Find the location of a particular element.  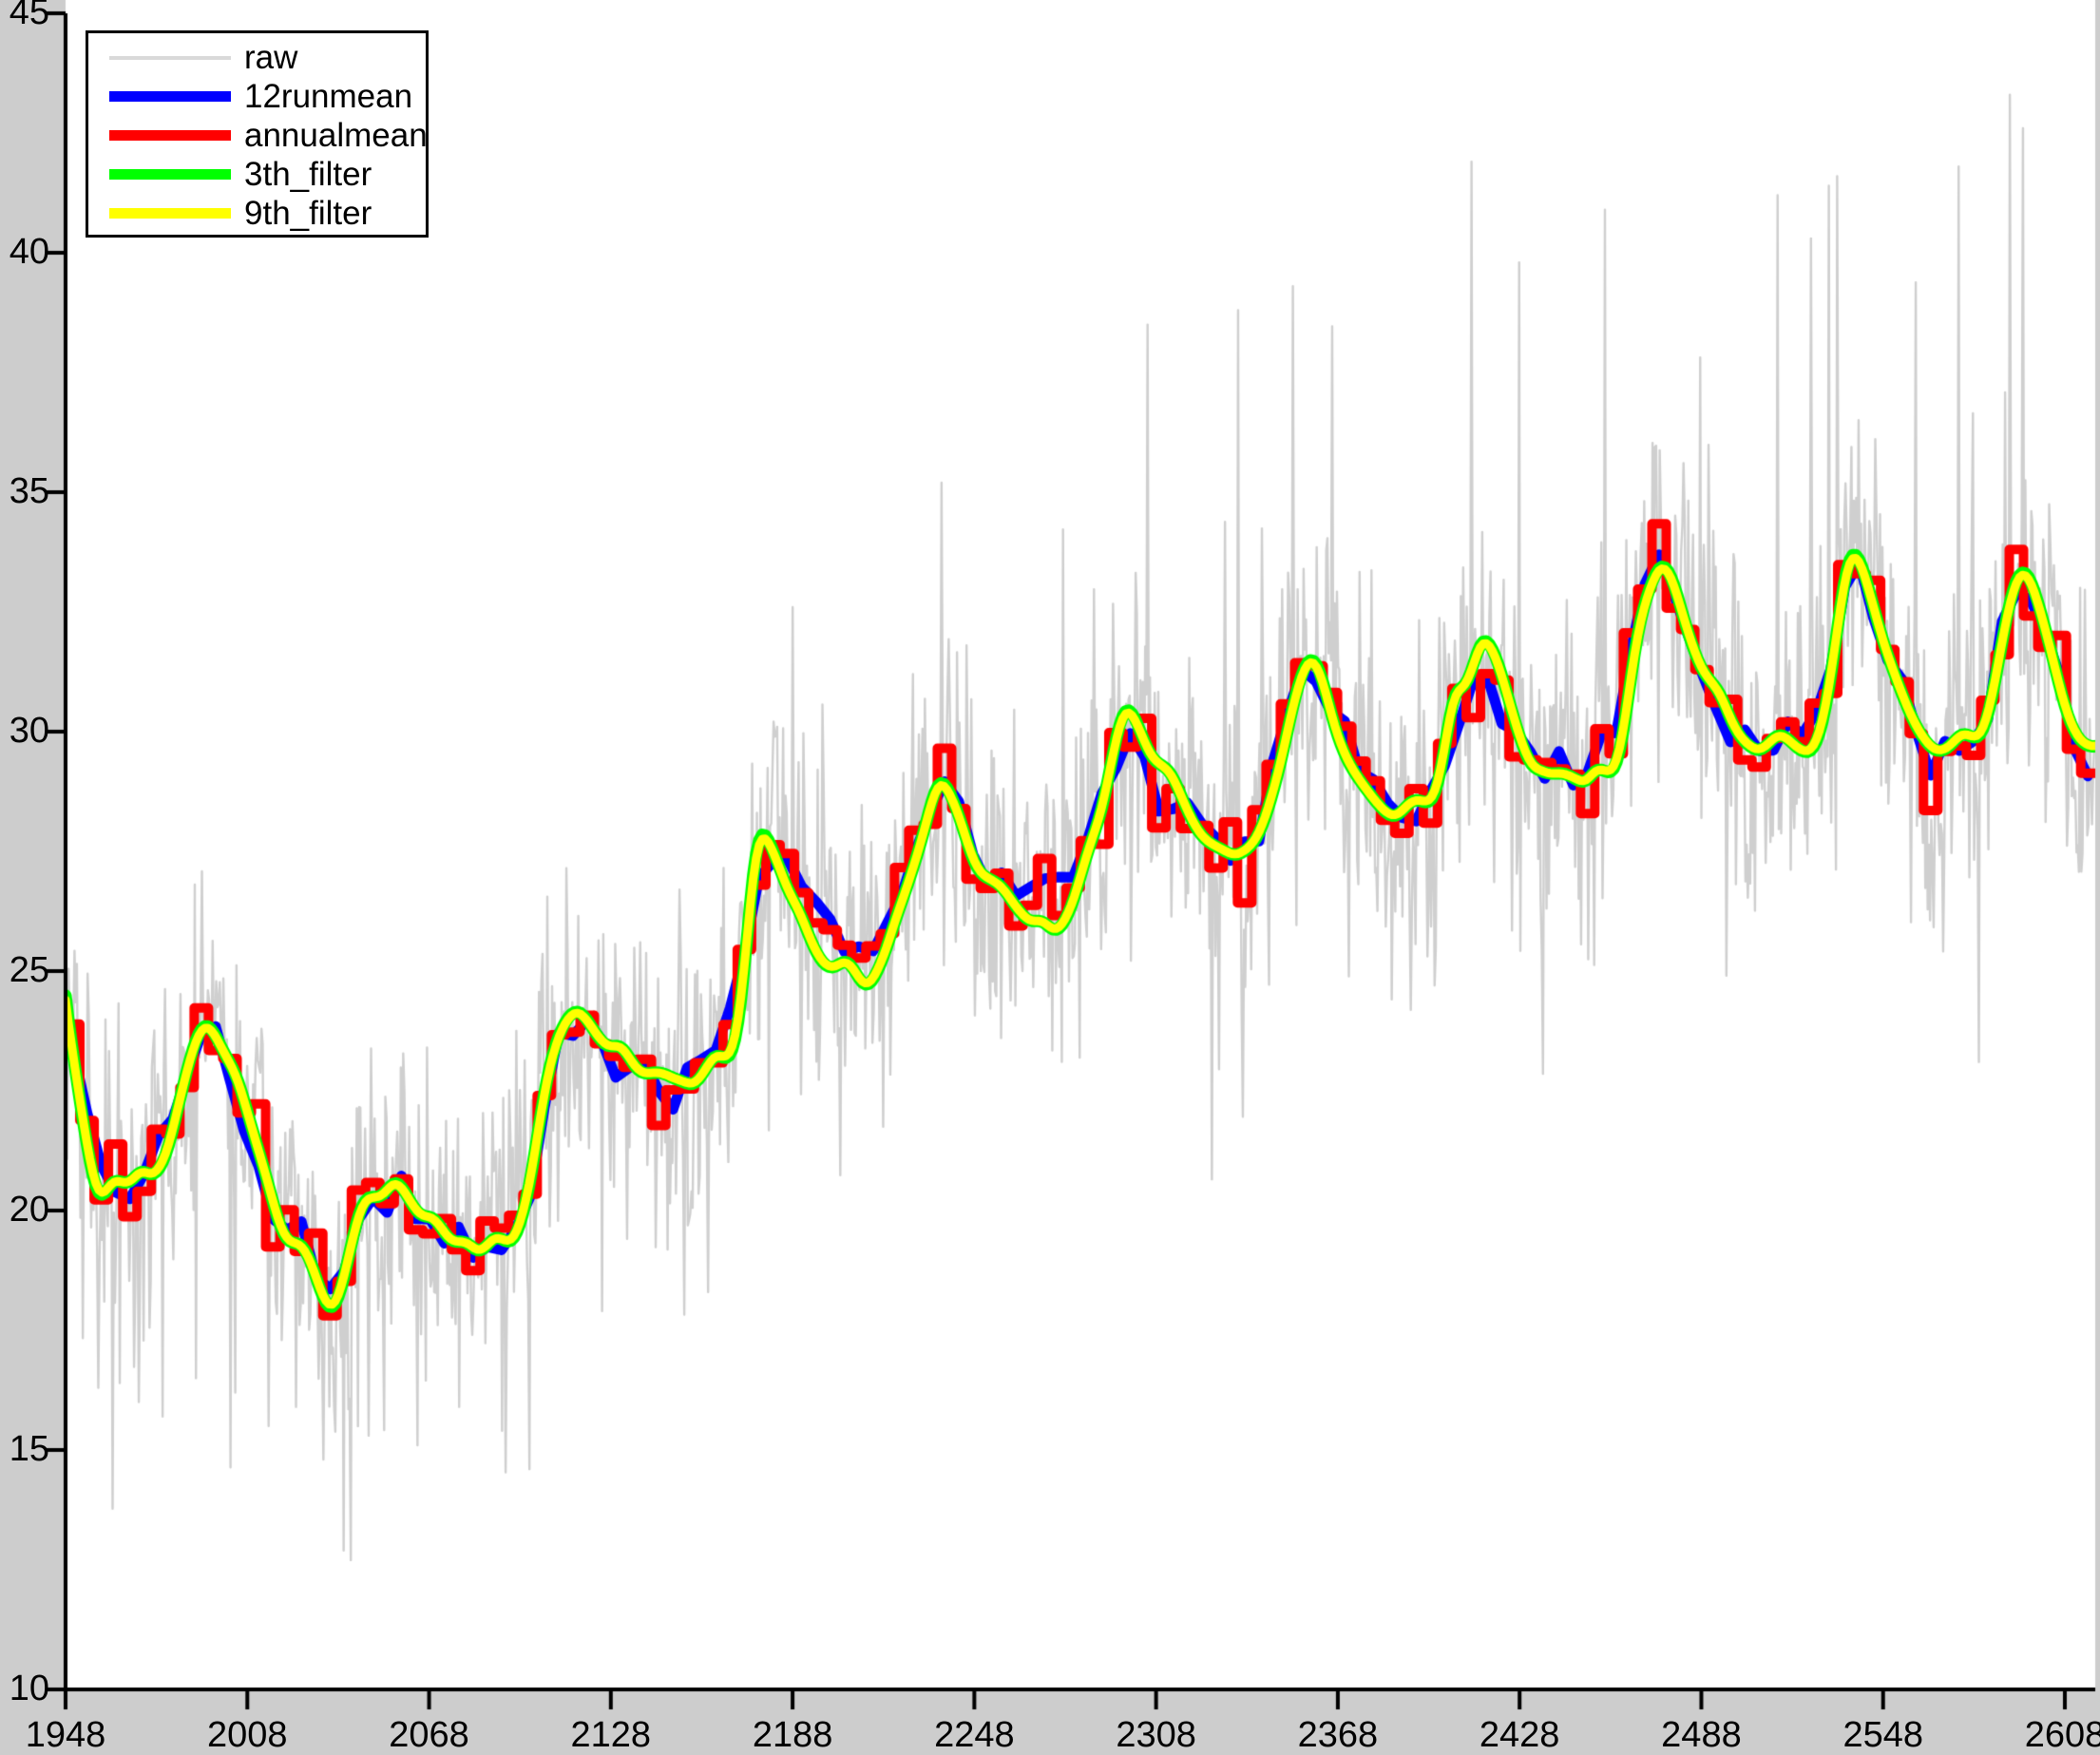

legend-entry-annualmean: annualmean is located at coordinates (258, 135).